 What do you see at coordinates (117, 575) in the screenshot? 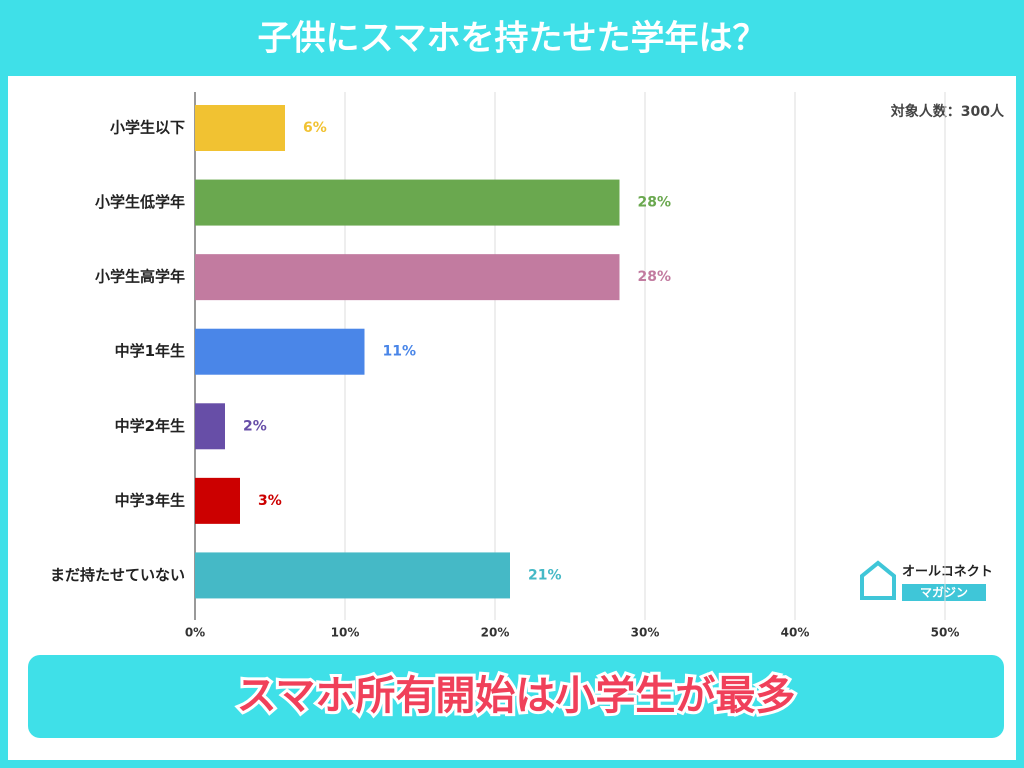
I see `y-tick-label: まだ持たせていない` at bounding box center [117, 575].